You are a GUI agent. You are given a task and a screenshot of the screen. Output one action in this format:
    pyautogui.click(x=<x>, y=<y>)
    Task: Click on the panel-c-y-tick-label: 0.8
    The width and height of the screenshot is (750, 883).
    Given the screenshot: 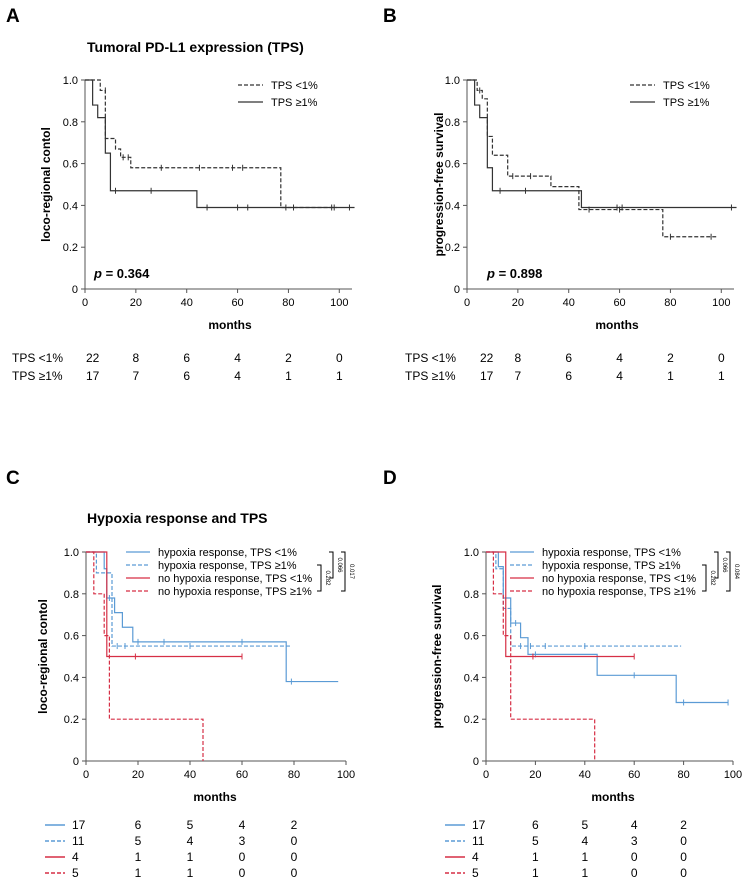 What is the action you would take?
    pyautogui.click(x=71, y=595)
    